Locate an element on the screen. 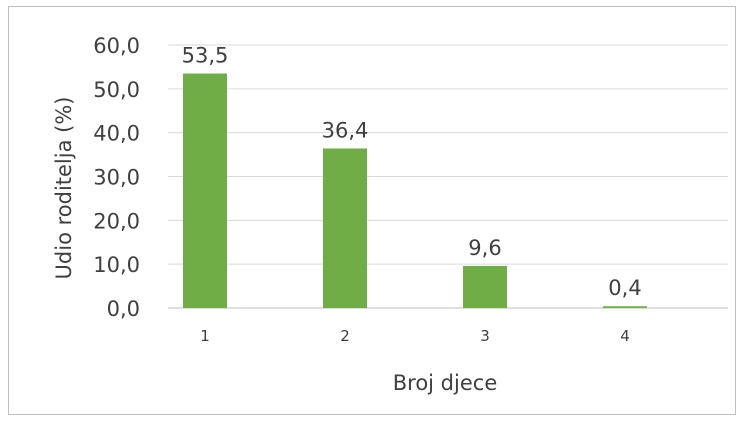 The image size is (743, 421). y-tick-label: 30,0 is located at coordinates (116, 178).